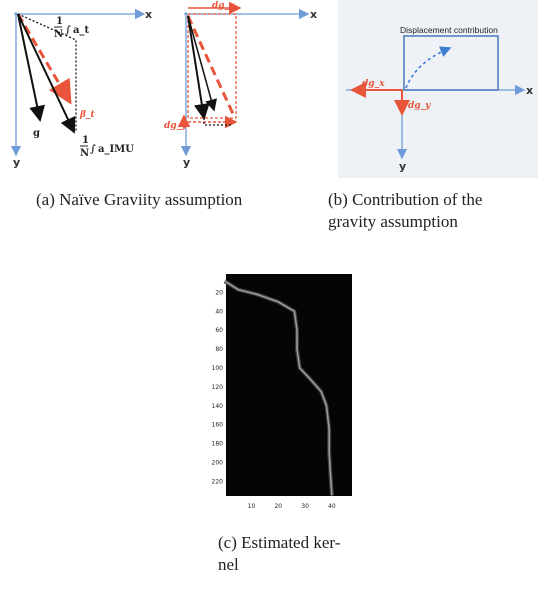 The image size is (547, 596). What do you see at coordinates (278, 506) in the screenshot?
I see `x-tick-label: 20` at bounding box center [278, 506].